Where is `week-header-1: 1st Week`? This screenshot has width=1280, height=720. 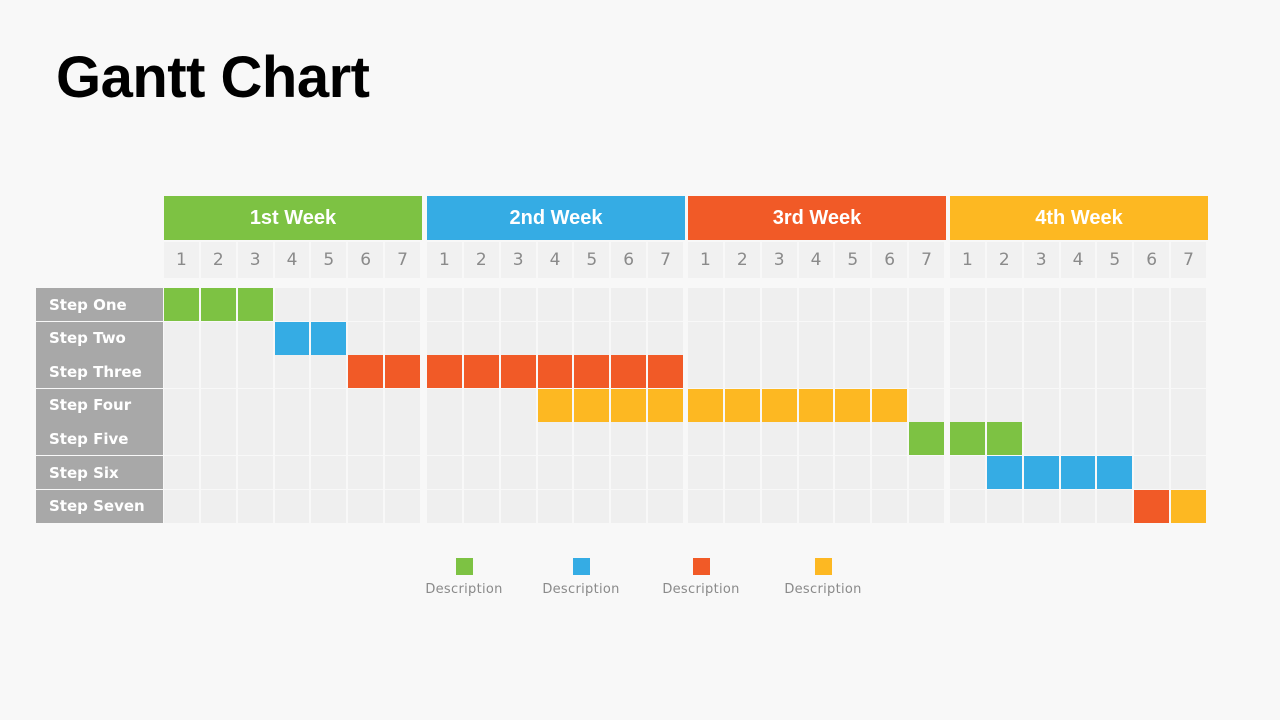 week-header-1: 1st Week is located at coordinates (293, 218).